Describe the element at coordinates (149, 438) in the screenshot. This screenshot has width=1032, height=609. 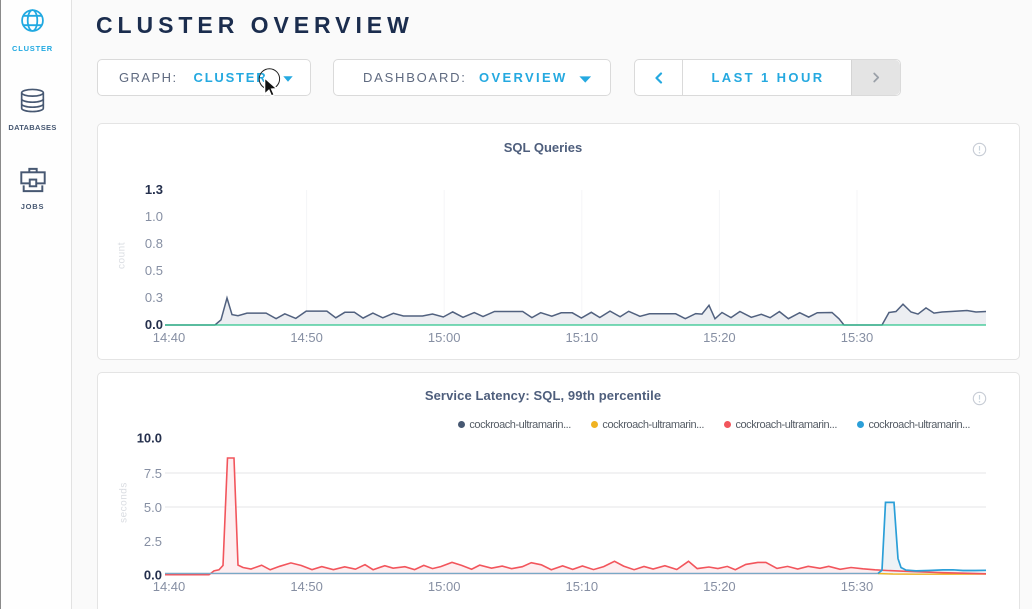
I see `svg-text: 10.0` at that location.